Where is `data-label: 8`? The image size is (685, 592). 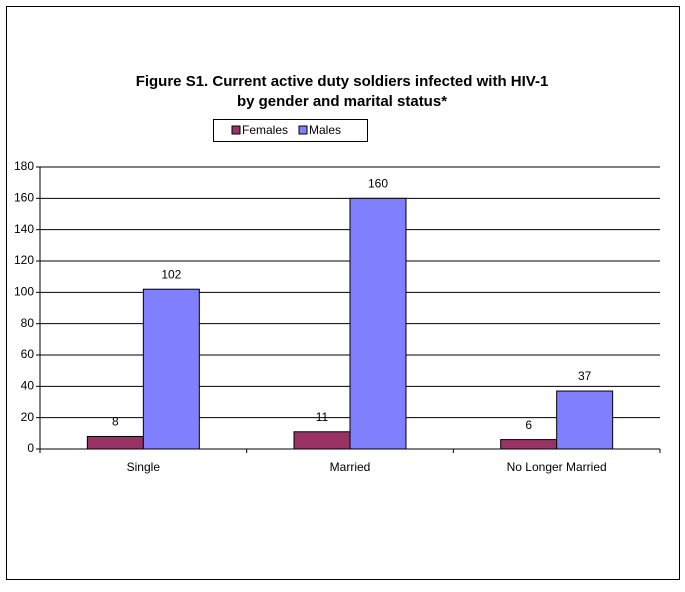 data-label: 8 is located at coordinates (115, 422).